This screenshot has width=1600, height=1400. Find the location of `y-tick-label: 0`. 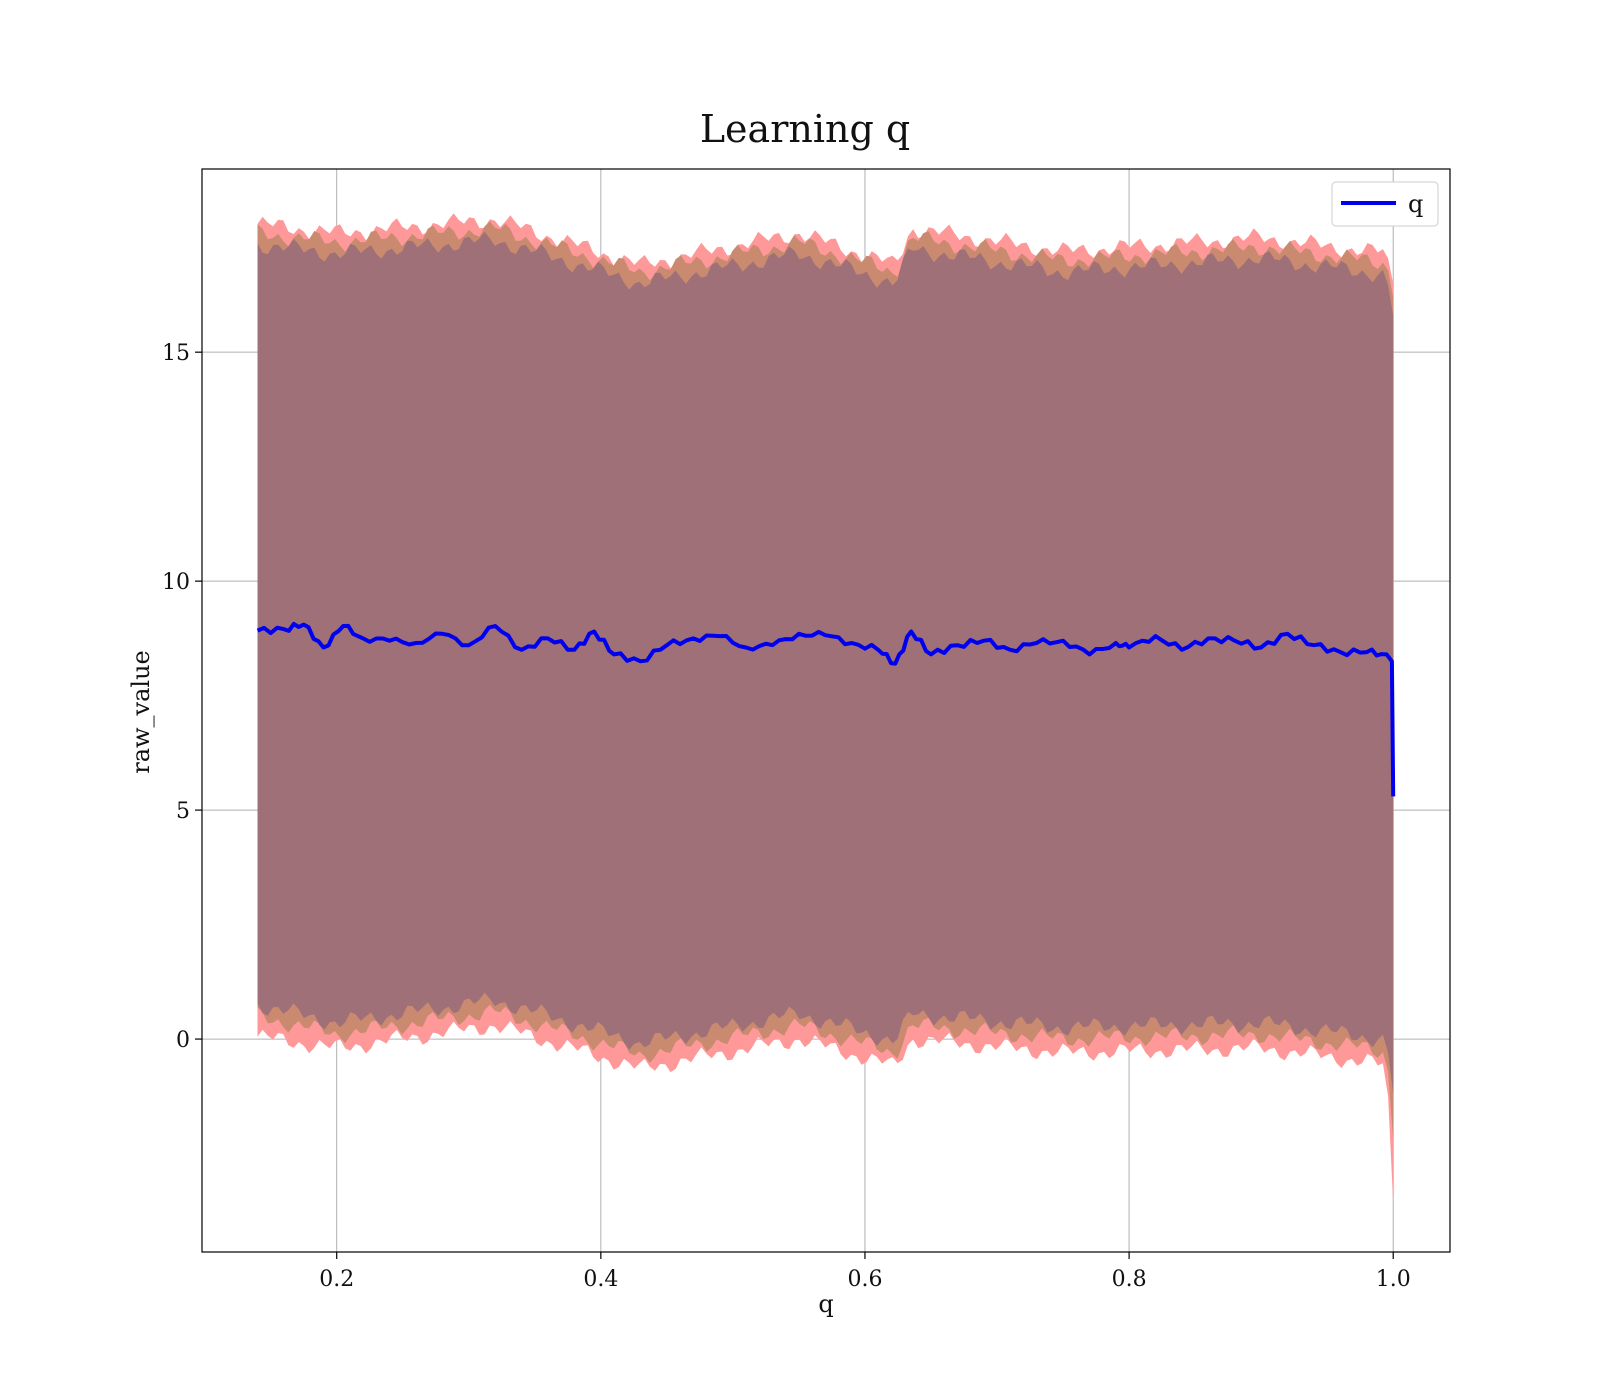

y-tick-label: 0 is located at coordinates (183, 1040).